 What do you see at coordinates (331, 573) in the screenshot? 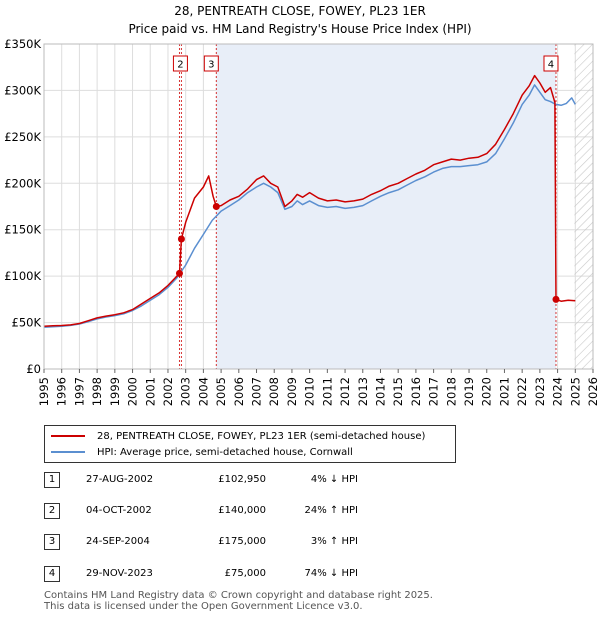
I see `transaction-hpi-diff: 74% ↓ HPI` at bounding box center [331, 573].